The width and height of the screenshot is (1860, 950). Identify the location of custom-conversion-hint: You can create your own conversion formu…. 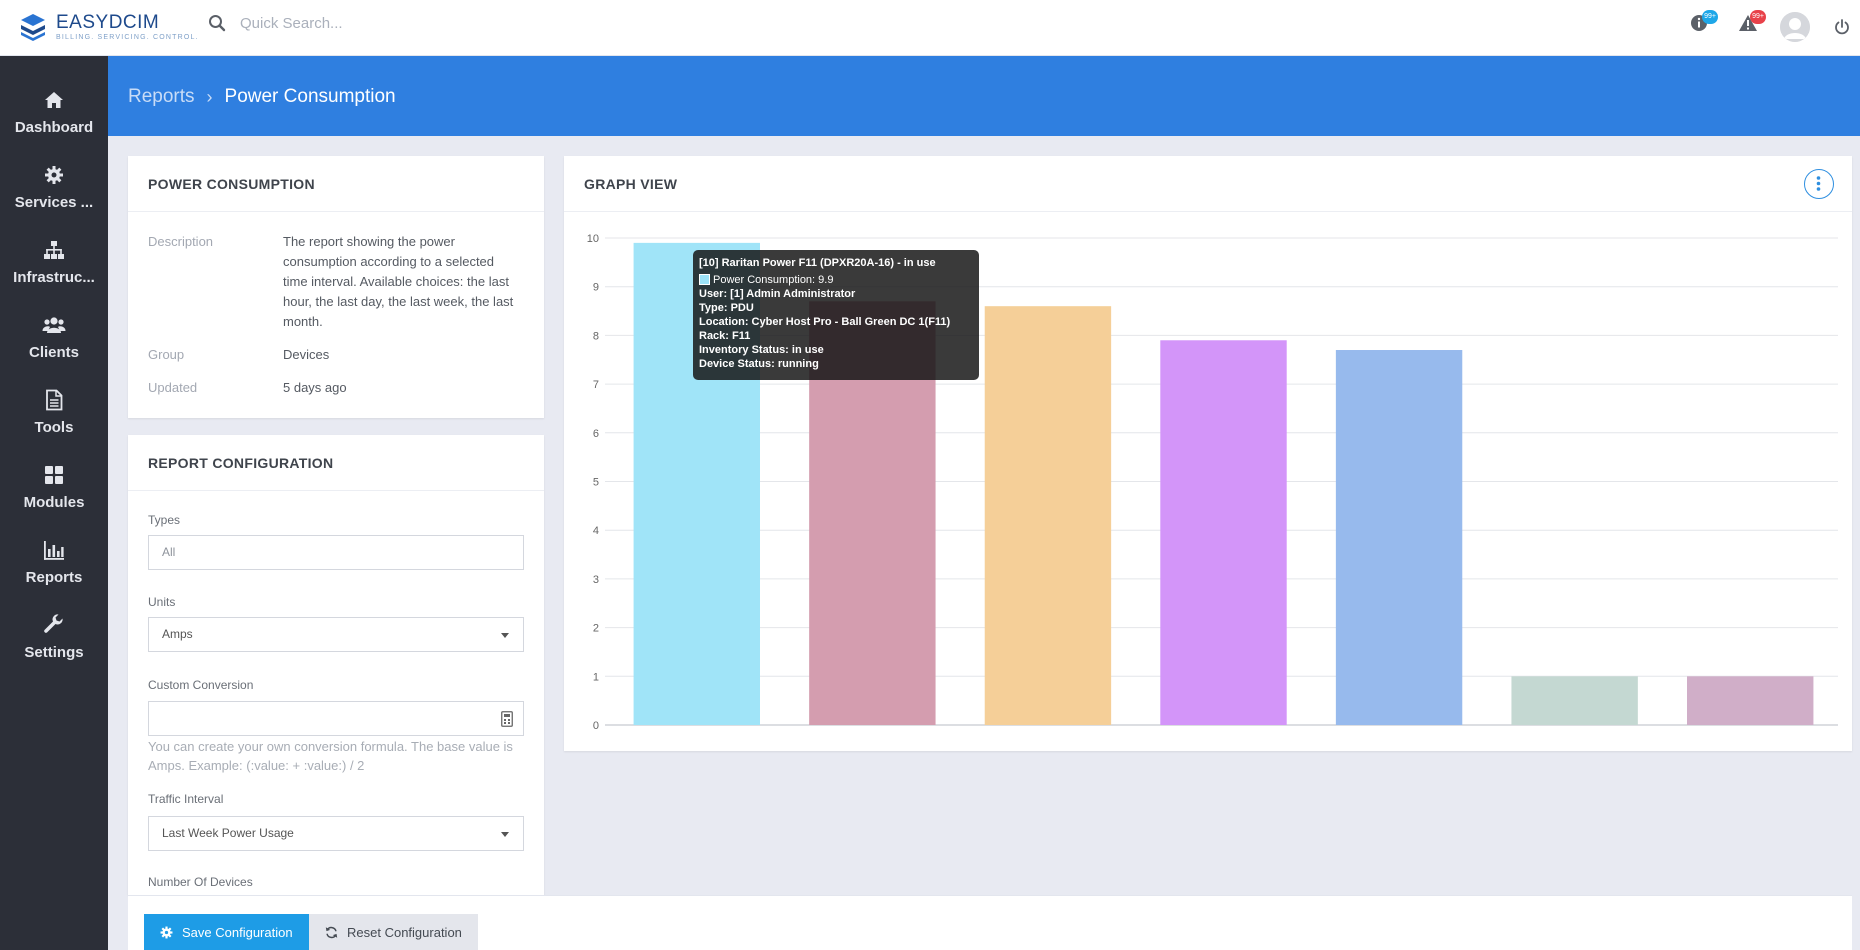
(338, 756).